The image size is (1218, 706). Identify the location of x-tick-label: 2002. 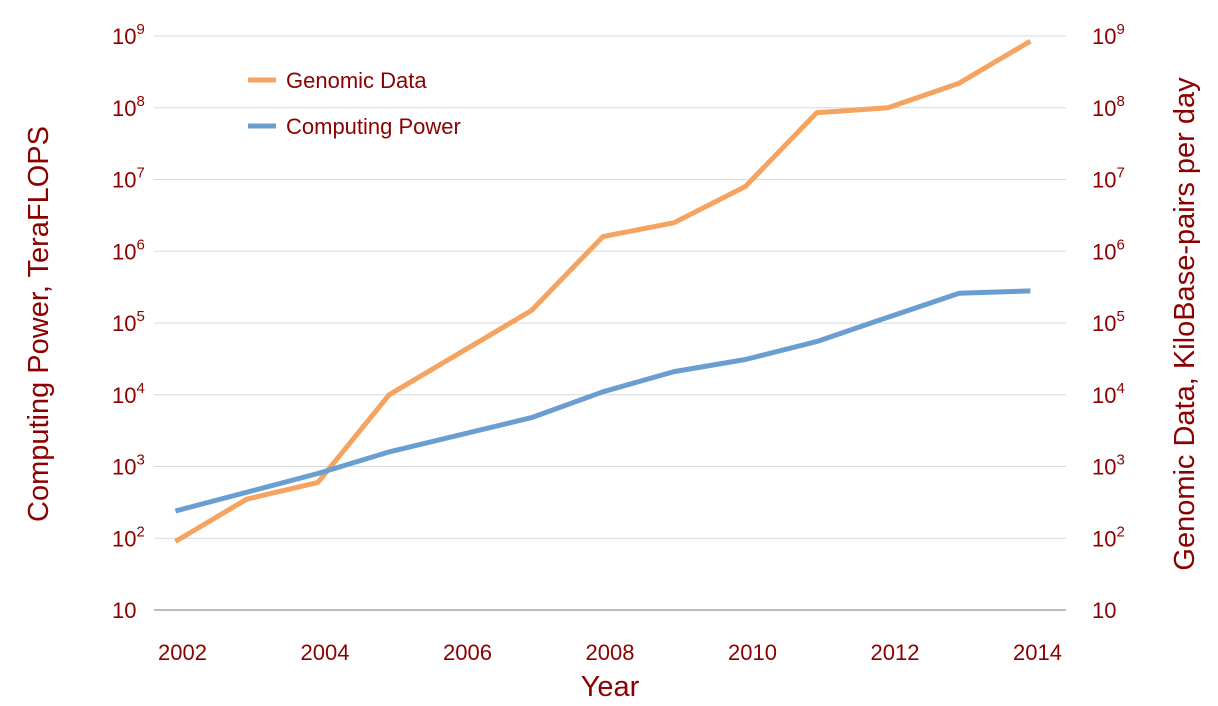
(182, 652).